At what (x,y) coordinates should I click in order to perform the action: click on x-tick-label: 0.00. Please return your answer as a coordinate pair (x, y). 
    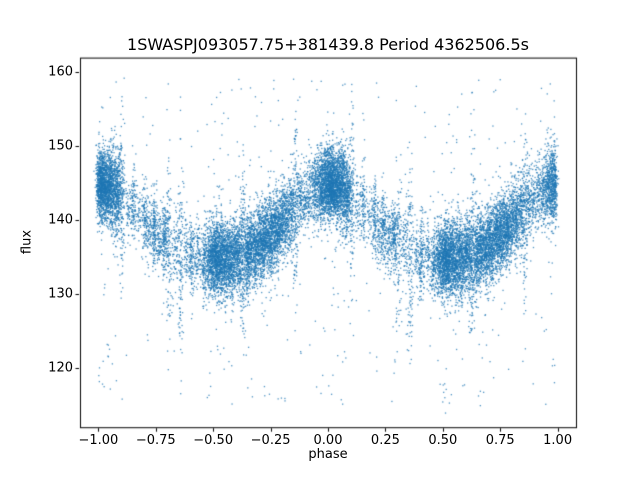
    Looking at the image, I should click on (328, 440).